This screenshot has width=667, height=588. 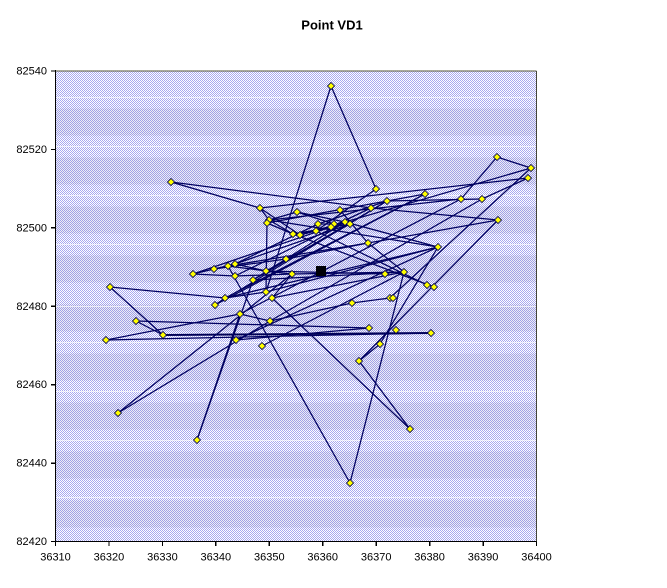 What do you see at coordinates (31, 385) in the screenshot?
I see `svg-text: 82460` at bounding box center [31, 385].